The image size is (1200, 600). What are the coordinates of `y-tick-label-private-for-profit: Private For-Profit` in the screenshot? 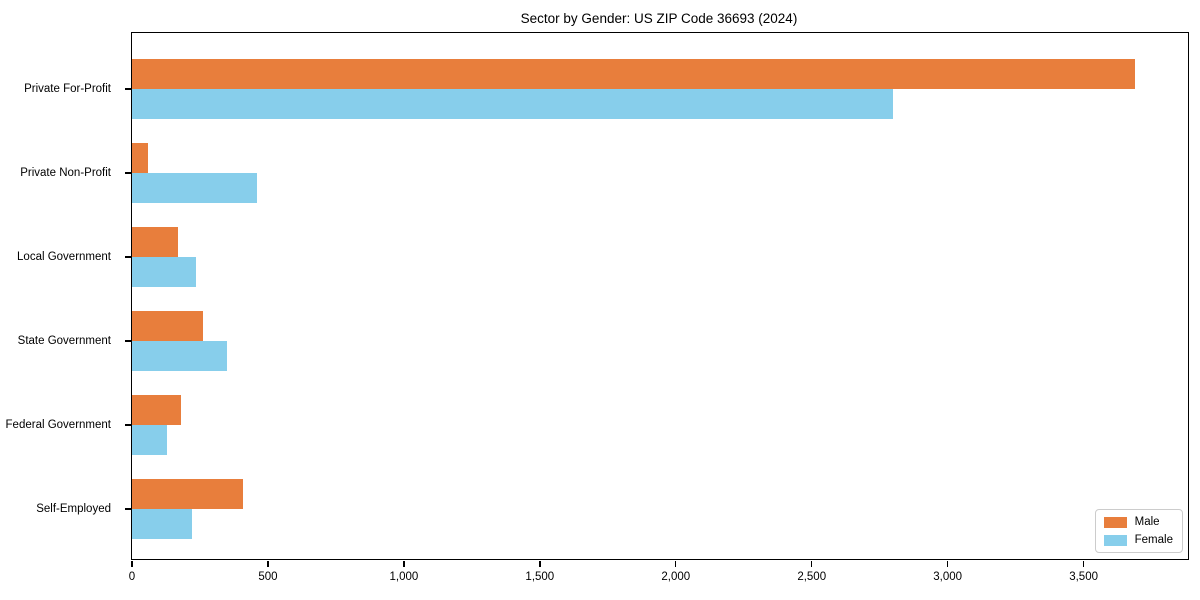 It's located at (67, 89).